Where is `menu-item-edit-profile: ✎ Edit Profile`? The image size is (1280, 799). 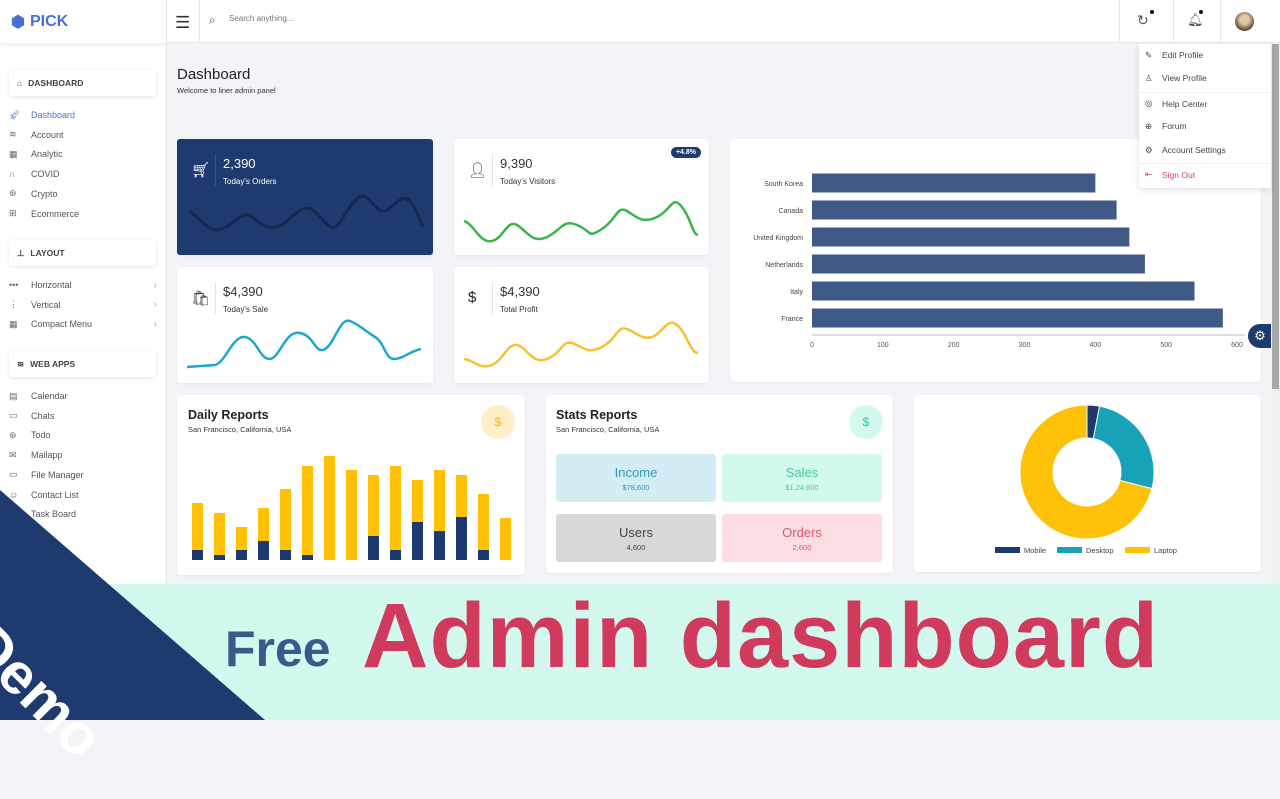 menu-item-edit-profile: ✎ Edit Profile is located at coordinates (1174, 55).